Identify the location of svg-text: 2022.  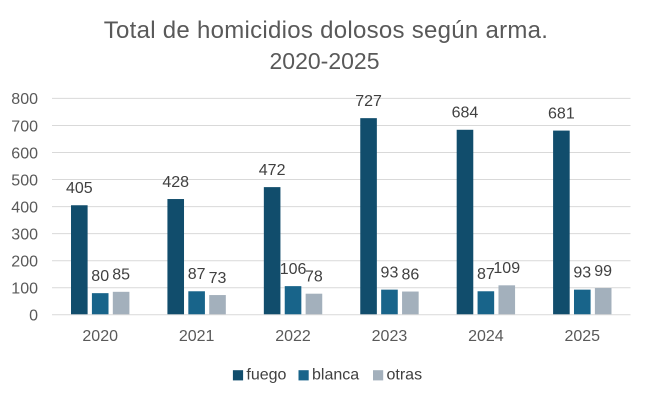
(293, 336).